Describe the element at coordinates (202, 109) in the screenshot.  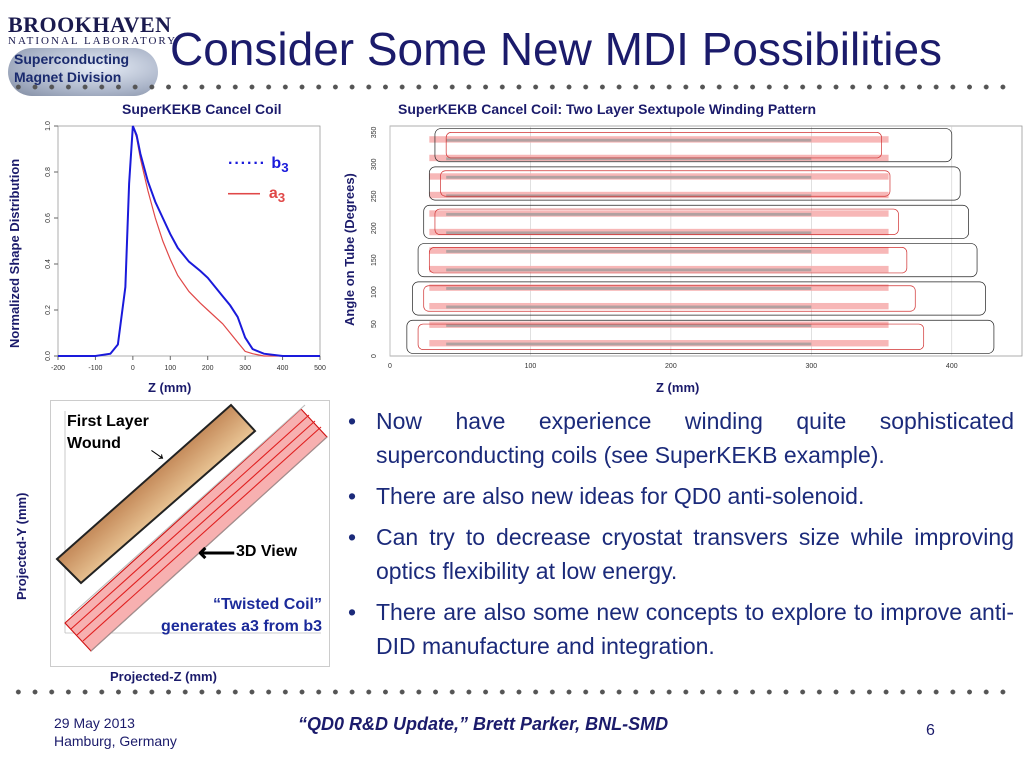
I see `left-chart-title: SuperKEKB Cancel Coil` at that location.